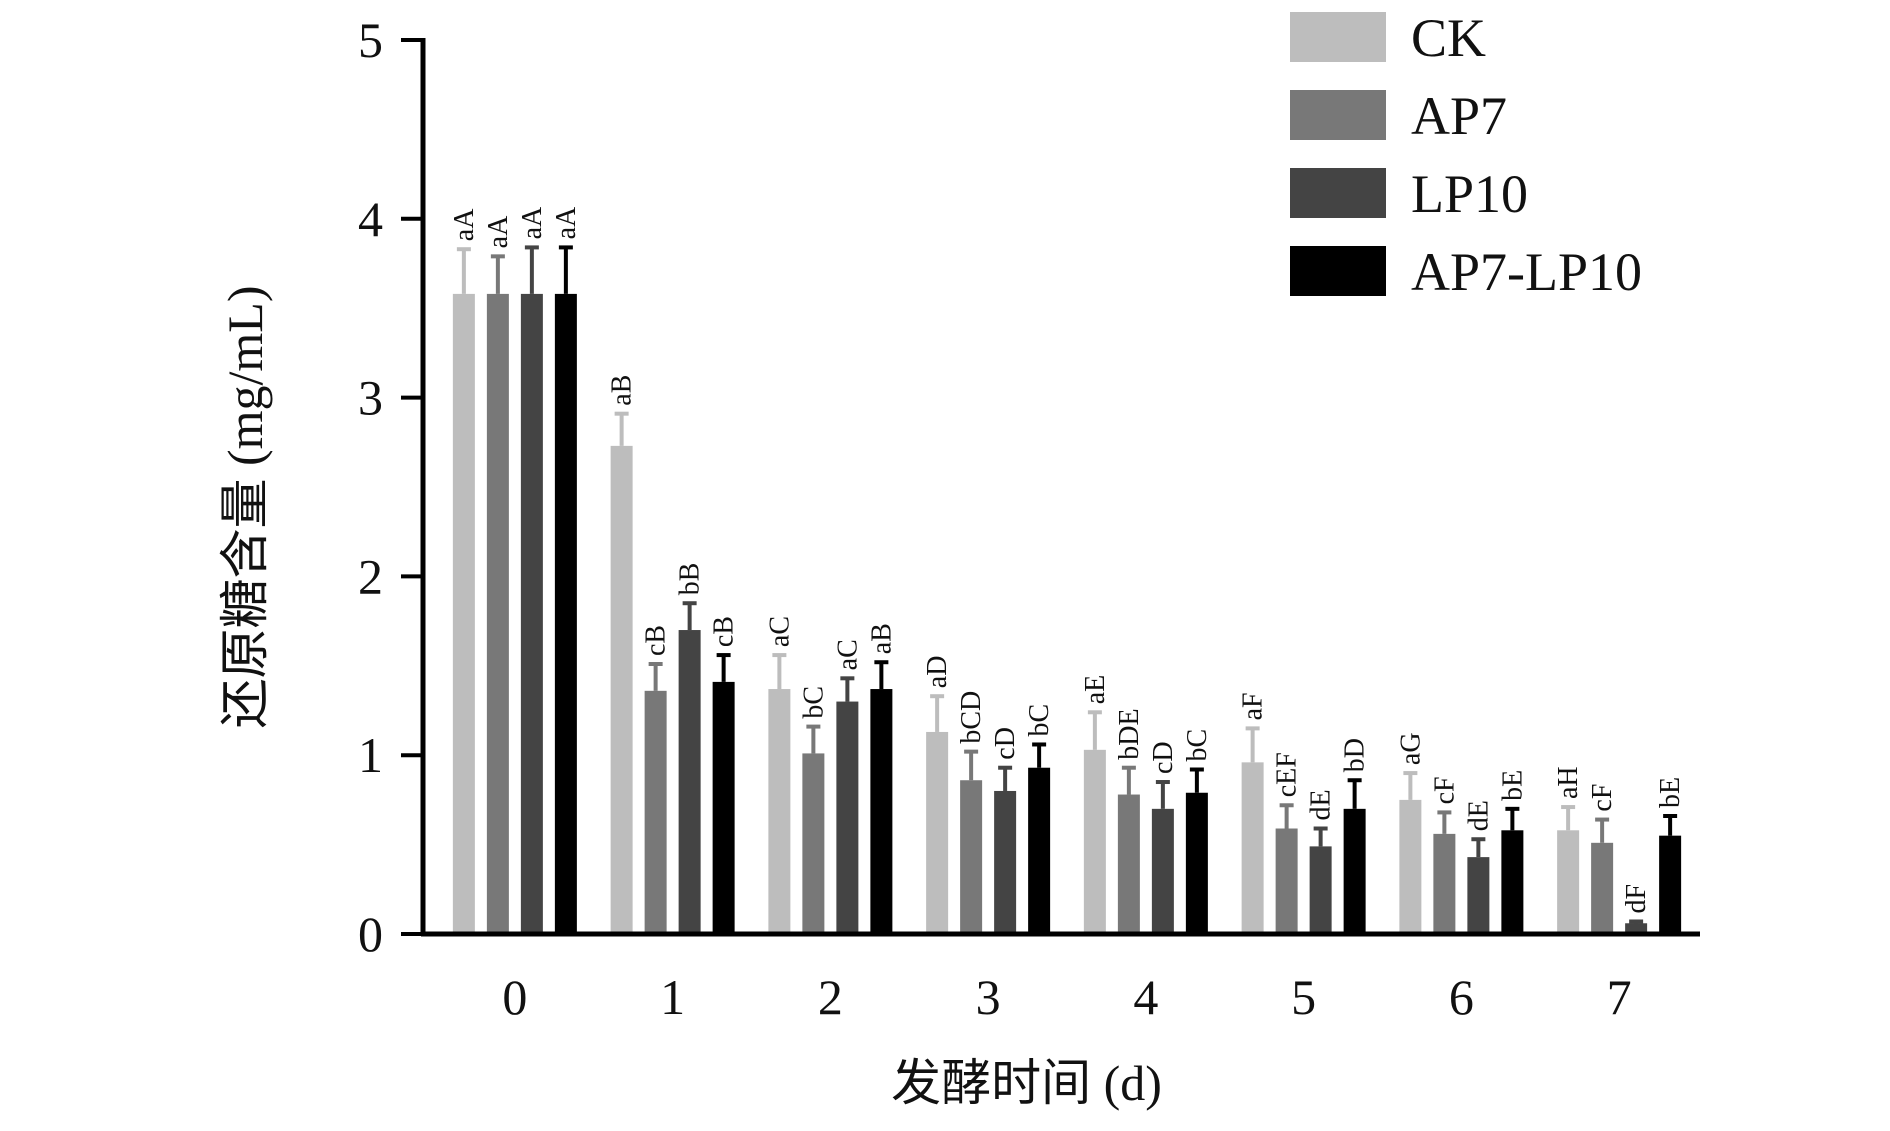 Image resolution: width=1890 pixels, height=1131 pixels. What do you see at coordinates (390, 487) in the screenshot?
I see `y-ticks: 0 1 2 3 4 5` at bounding box center [390, 487].